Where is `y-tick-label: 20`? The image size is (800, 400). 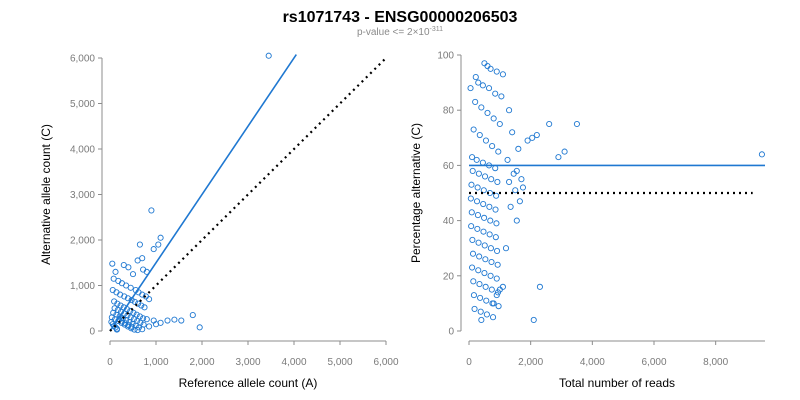
y-tick-label: 20 is located at coordinates (449, 276).